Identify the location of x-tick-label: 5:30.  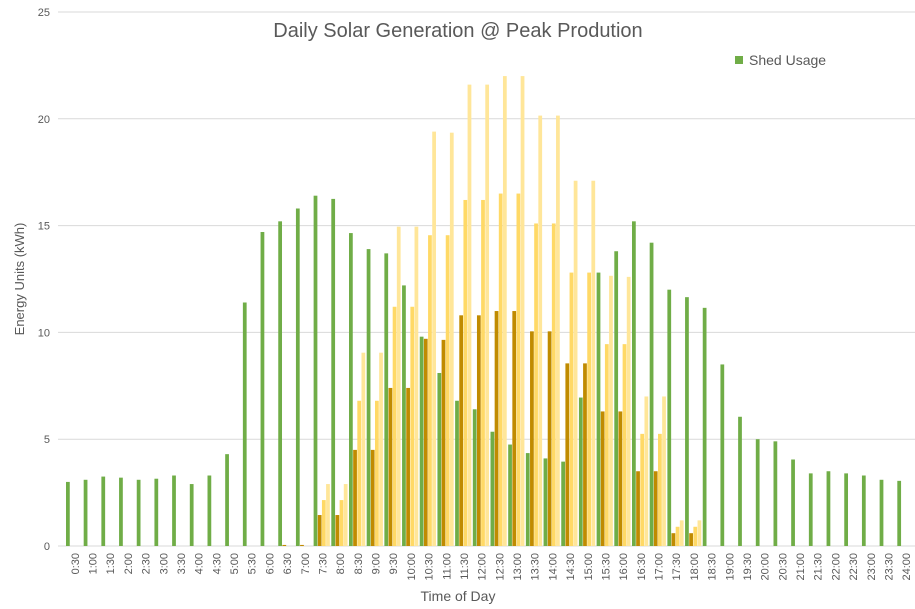
(253, 563).